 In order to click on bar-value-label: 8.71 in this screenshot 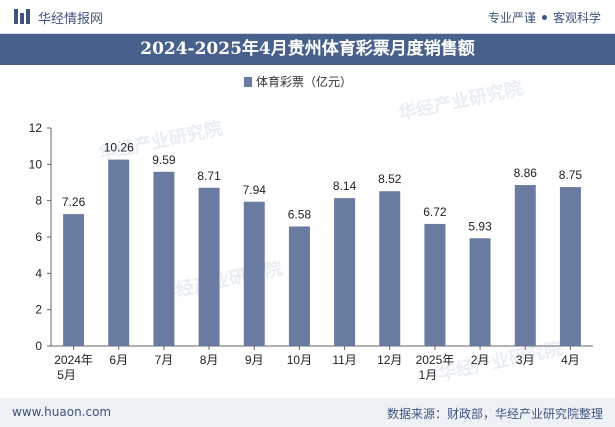, I will do `click(209, 176)`.